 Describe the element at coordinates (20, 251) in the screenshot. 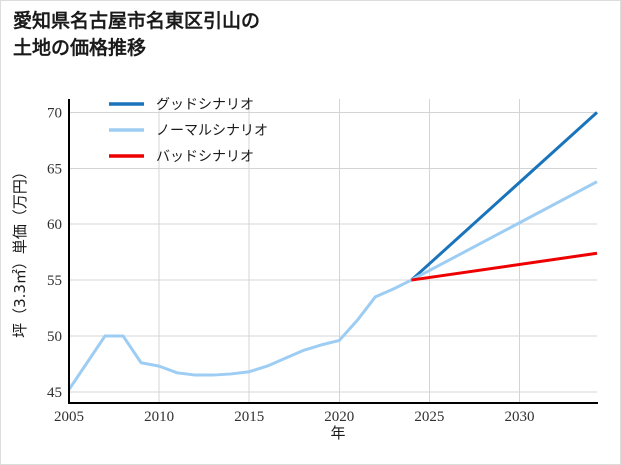

I see `y-axis-title: 坪（3.3㎡）単価（万円）` at that location.